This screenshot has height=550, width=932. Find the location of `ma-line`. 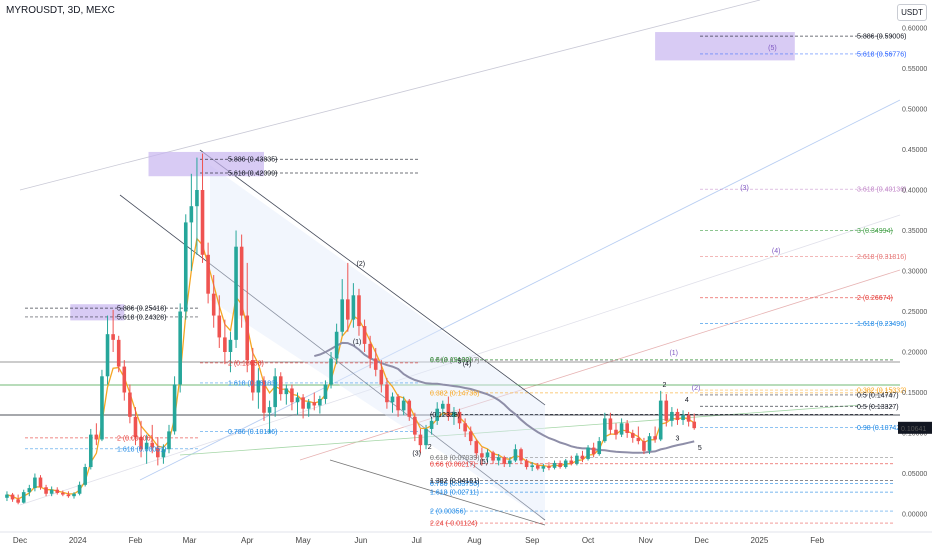

ma-line is located at coordinates (504, 397).